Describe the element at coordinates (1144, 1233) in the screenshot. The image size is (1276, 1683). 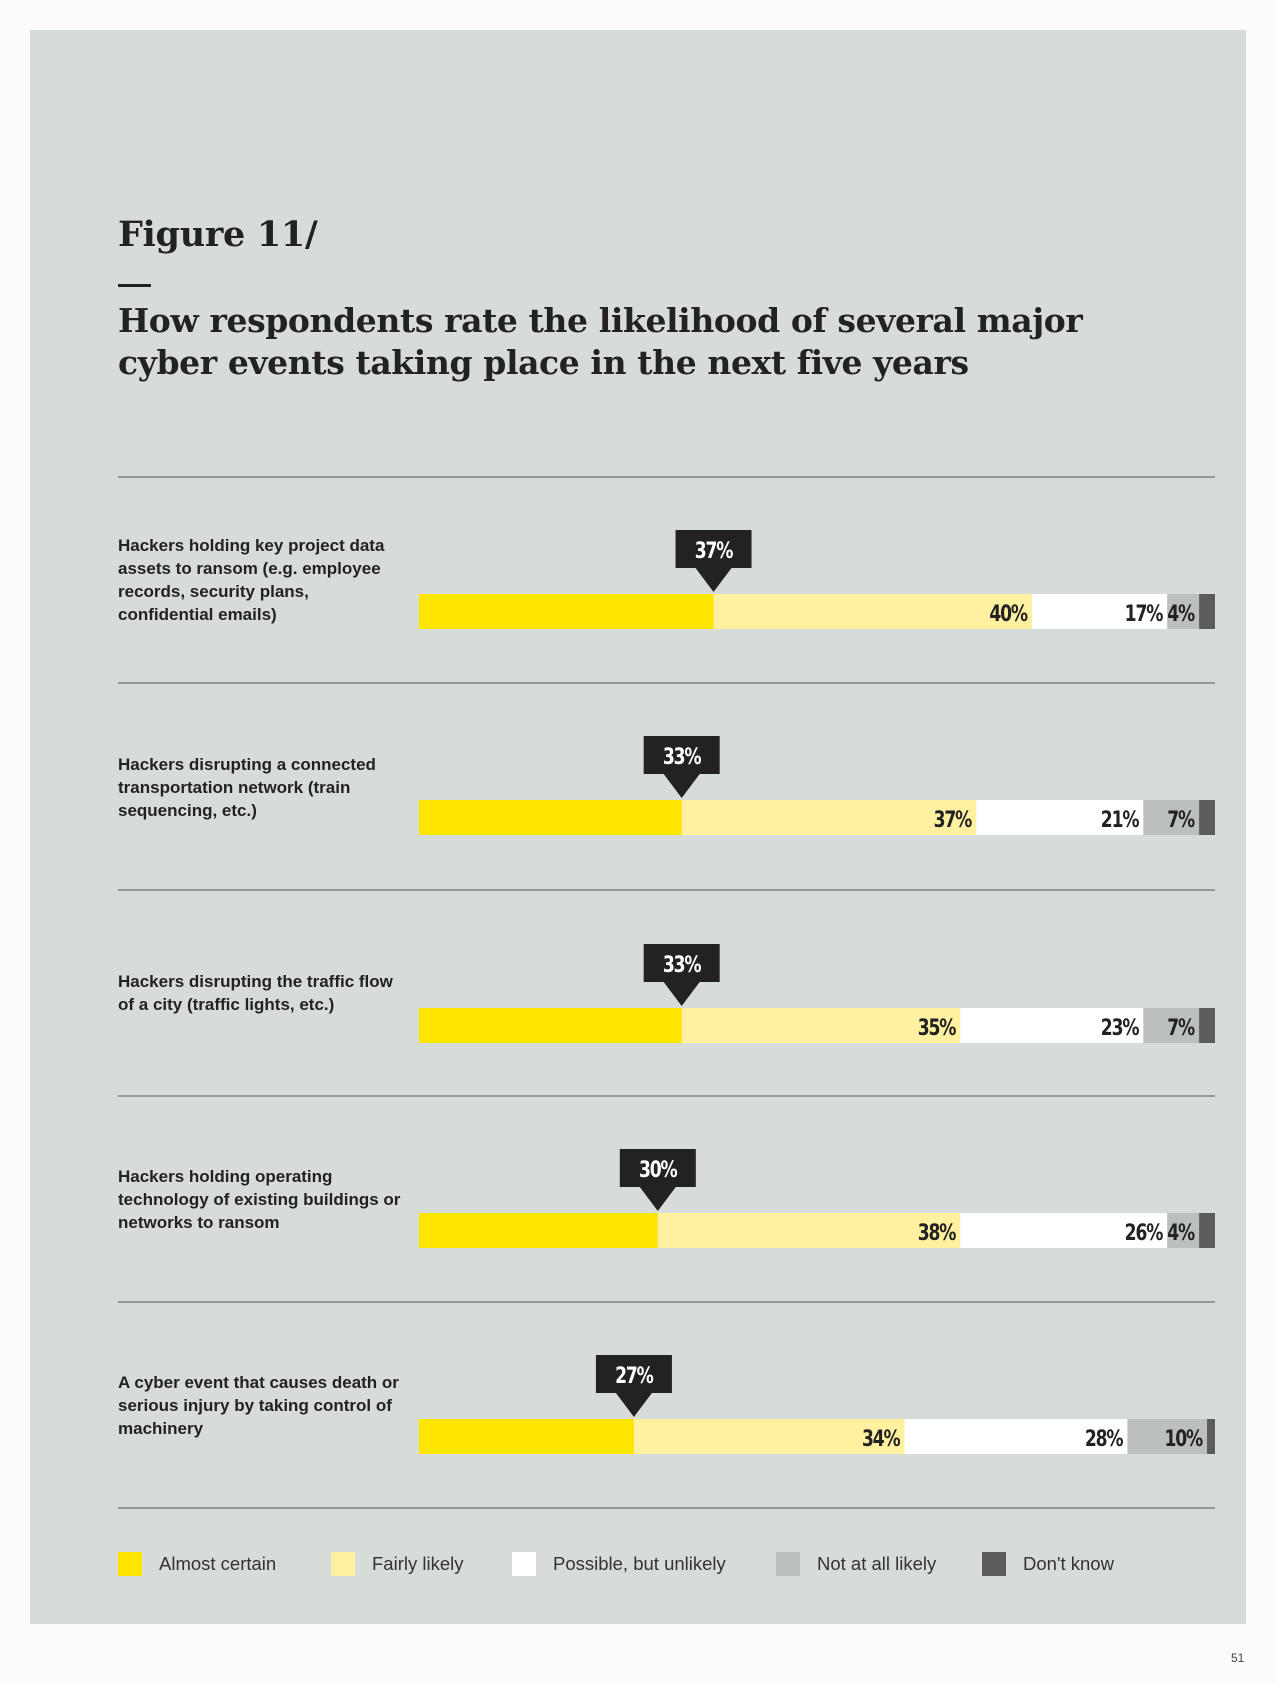
I see `data-label: 26%` at that location.